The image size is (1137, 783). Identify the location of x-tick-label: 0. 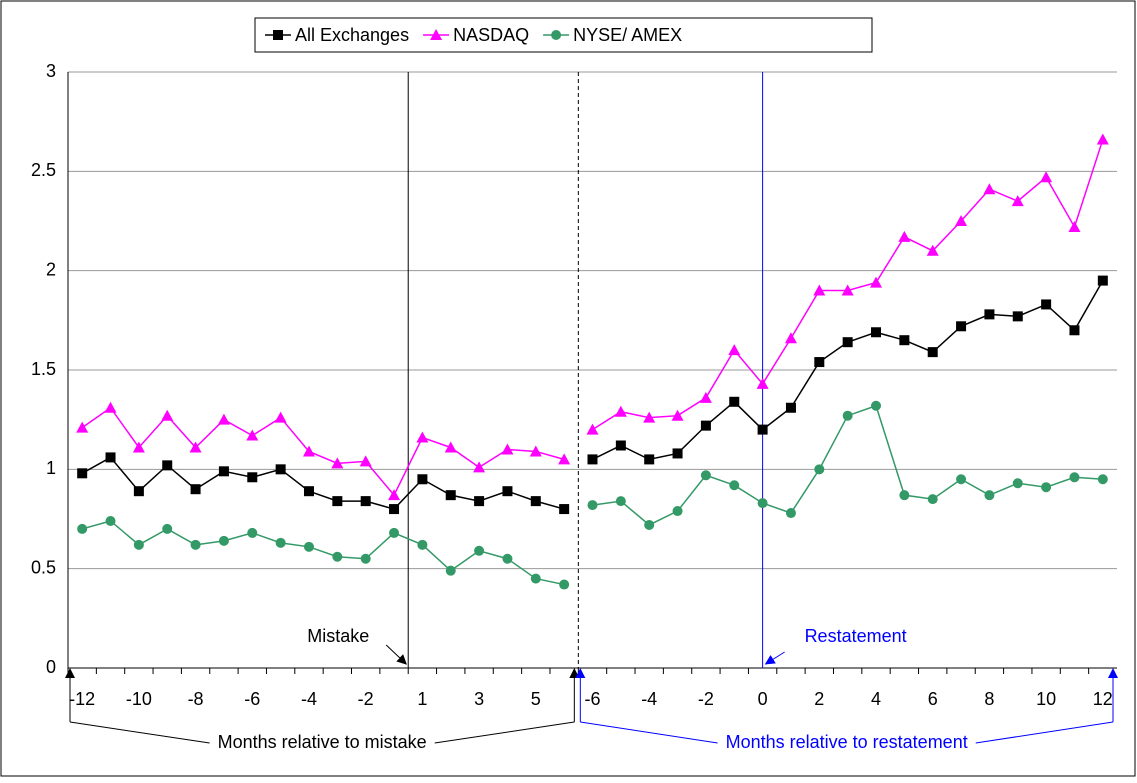
(763, 699).